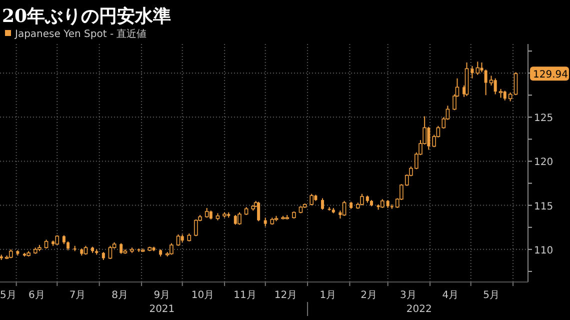  Describe the element at coordinates (120, 295) in the screenshot. I see `x-tick-label: 8月` at that location.